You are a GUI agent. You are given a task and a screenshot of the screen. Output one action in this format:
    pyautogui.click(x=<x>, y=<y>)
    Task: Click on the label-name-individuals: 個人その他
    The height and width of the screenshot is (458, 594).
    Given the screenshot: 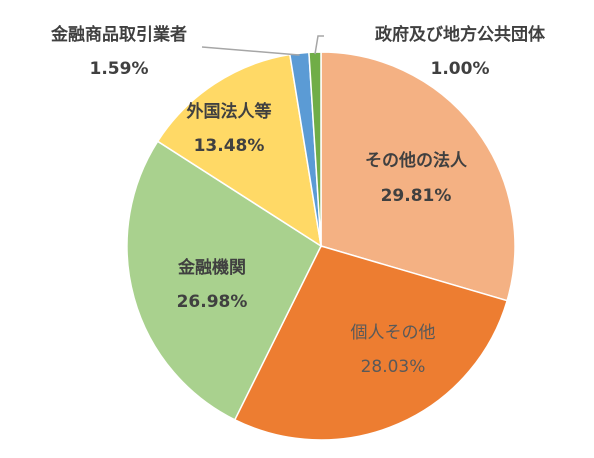 What is the action you would take?
    pyautogui.click(x=393, y=333)
    